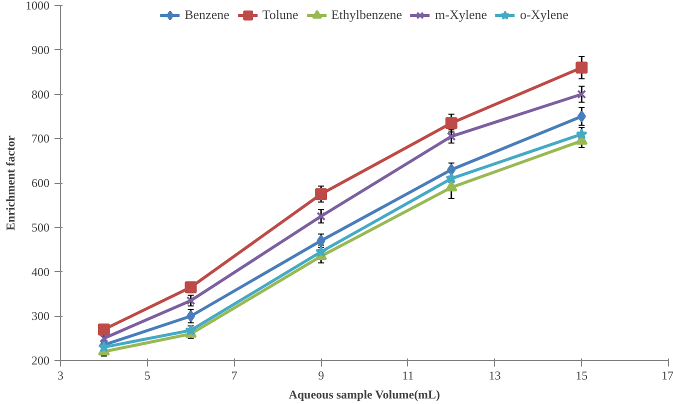  I want to click on x-tick-label: 17, so click(667, 375).